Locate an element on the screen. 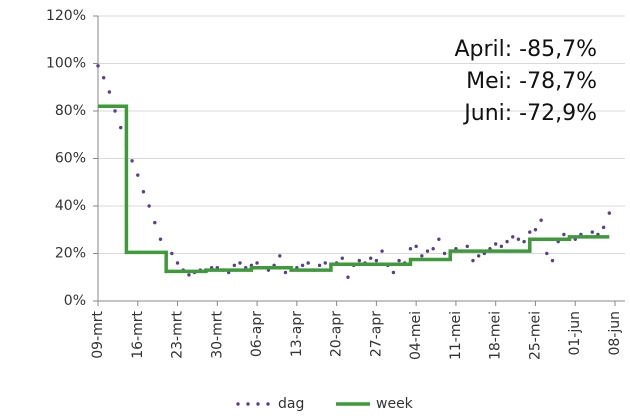 This screenshot has height=416, width=630. x-tick-label: 16-mrt is located at coordinates (138, 334).